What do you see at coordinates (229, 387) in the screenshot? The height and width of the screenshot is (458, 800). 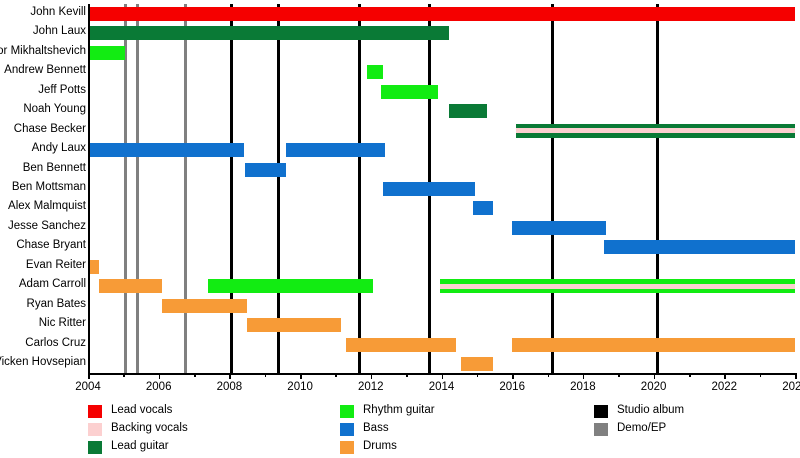 I see `x-axis-tick-label: 2008` at bounding box center [229, 387].